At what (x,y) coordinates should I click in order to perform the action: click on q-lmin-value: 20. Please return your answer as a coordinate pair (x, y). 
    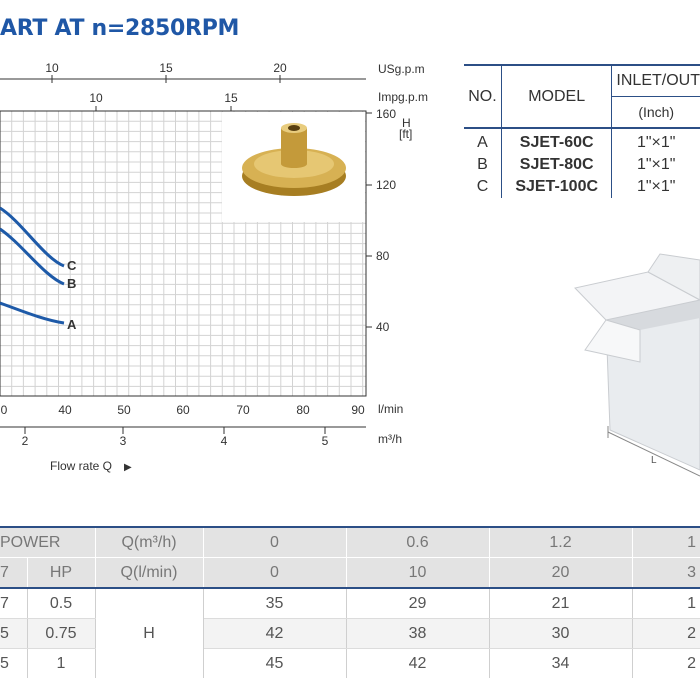
    Looking at the image, I should click on (561, 573).